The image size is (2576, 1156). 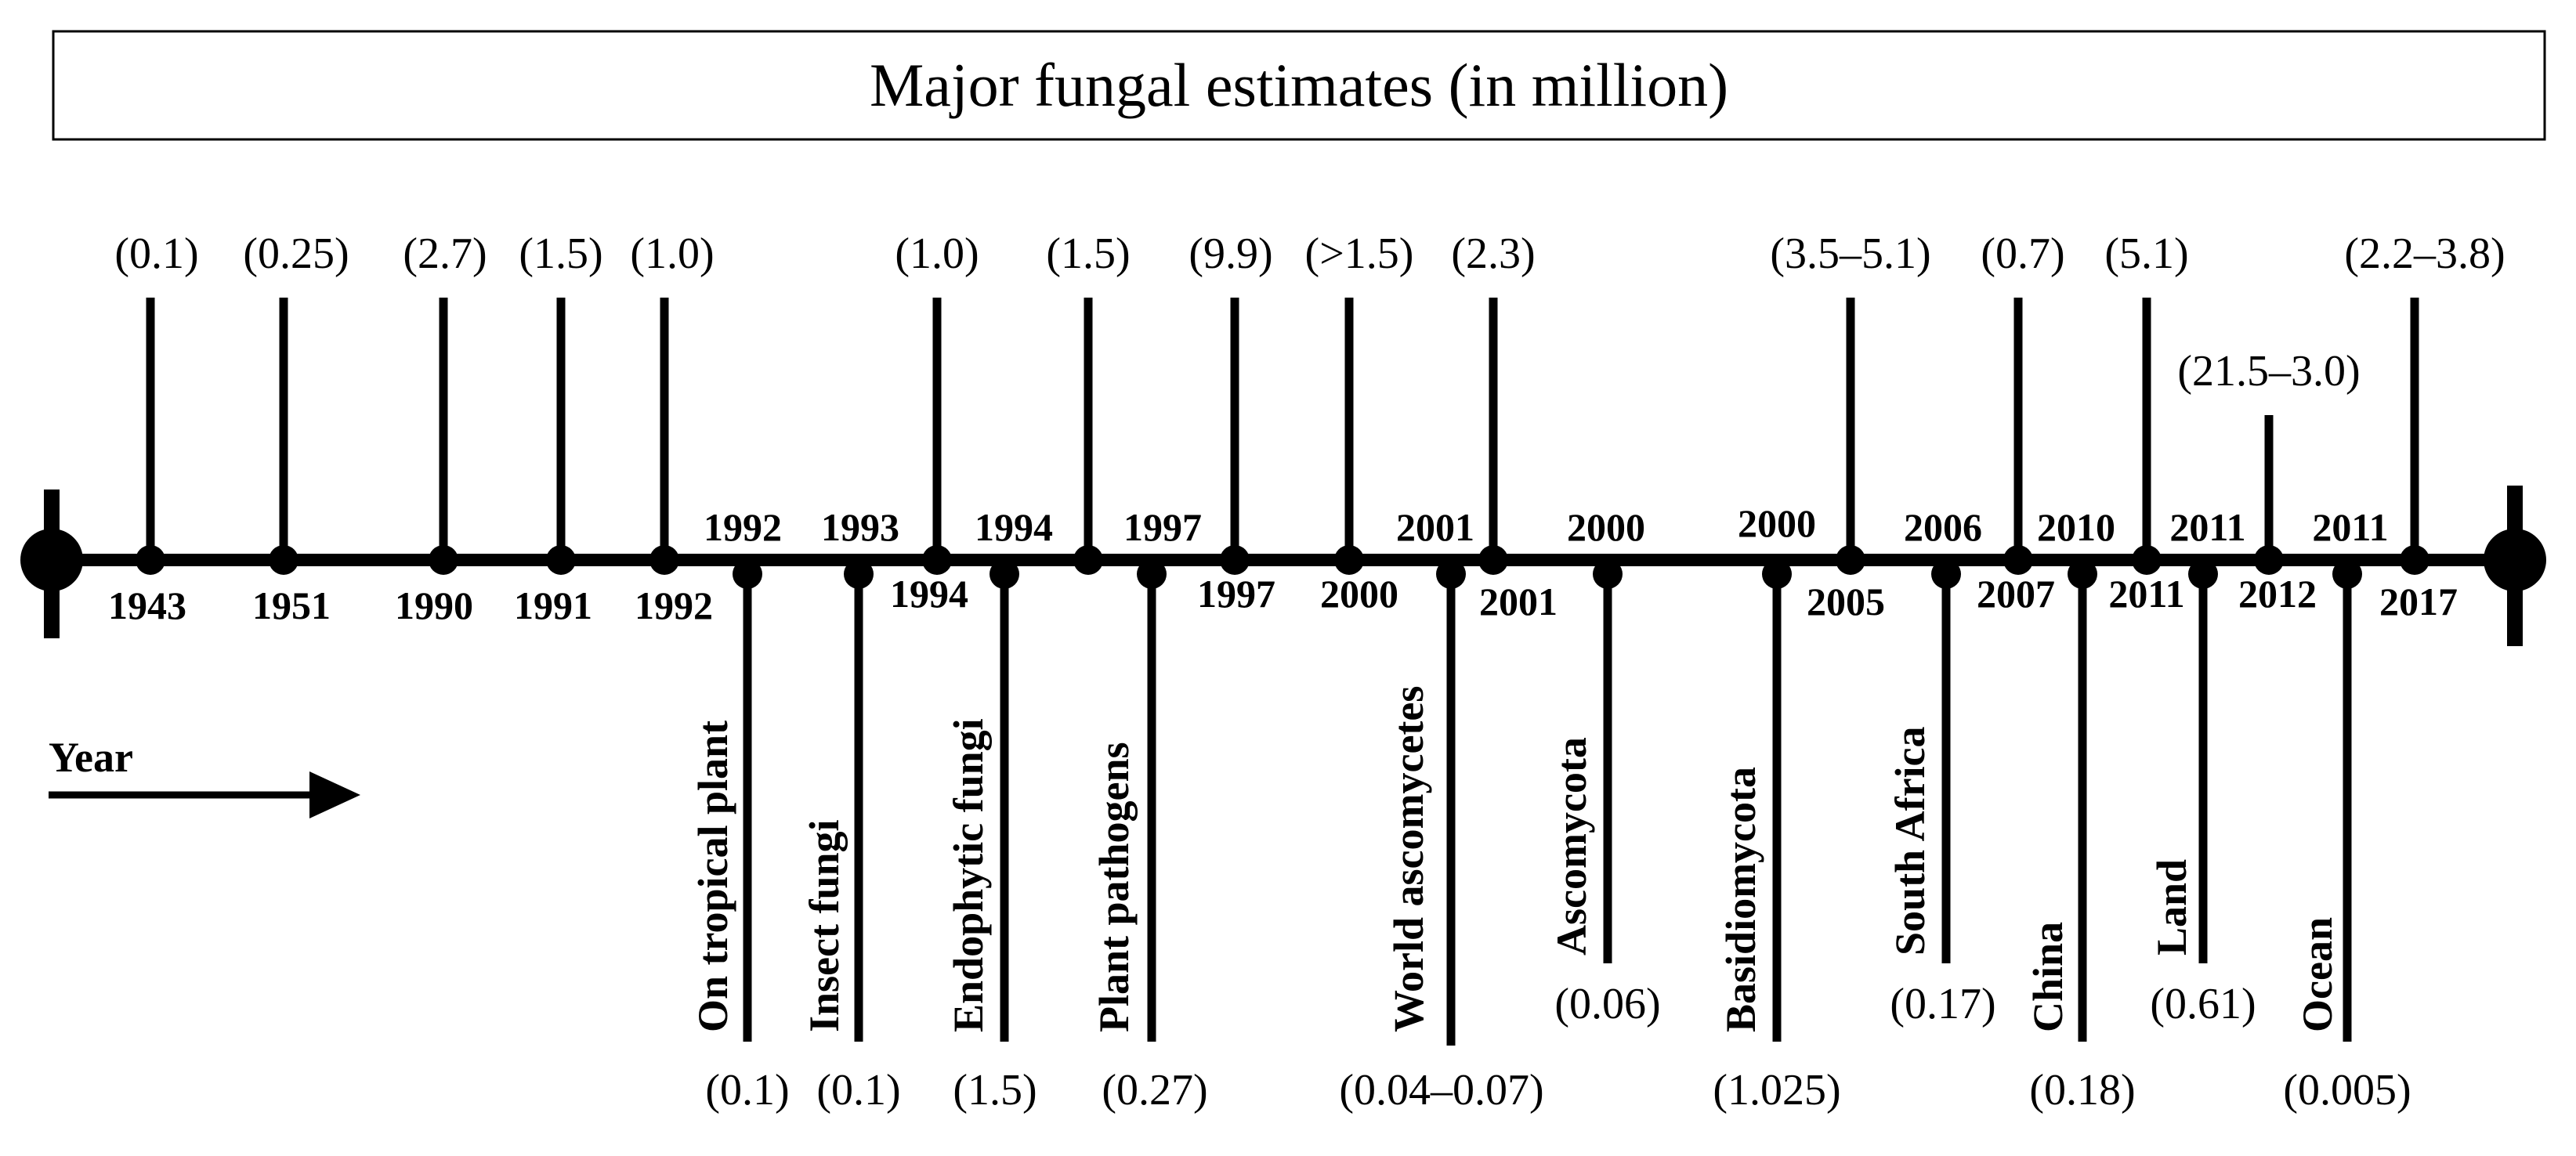 I want to click on year-label: 2005, so click(x=1846, y=601).